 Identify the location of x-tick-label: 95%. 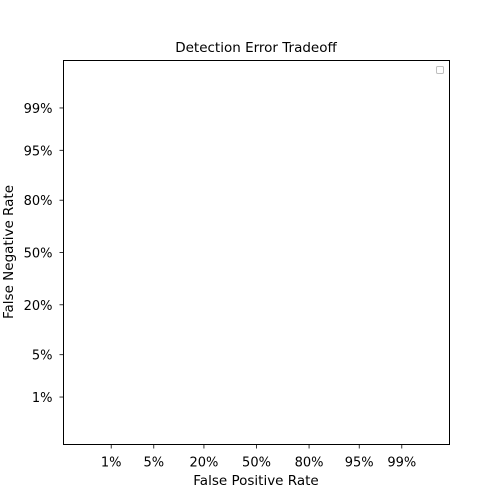
(359, 463).